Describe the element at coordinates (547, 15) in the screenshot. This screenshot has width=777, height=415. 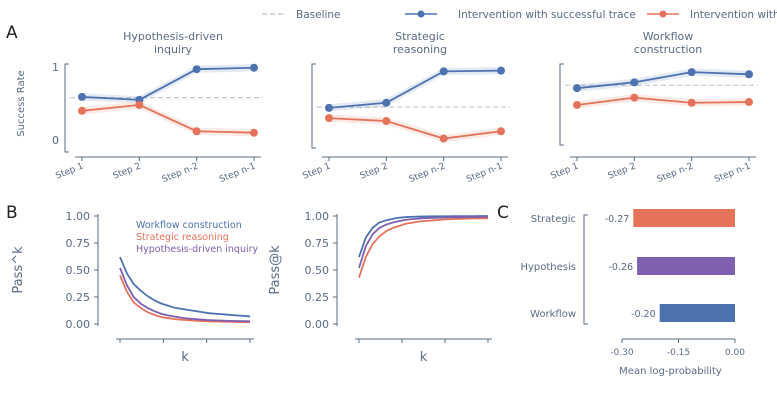
I see `legend-success-label: Intervention with successful trace` at that location.